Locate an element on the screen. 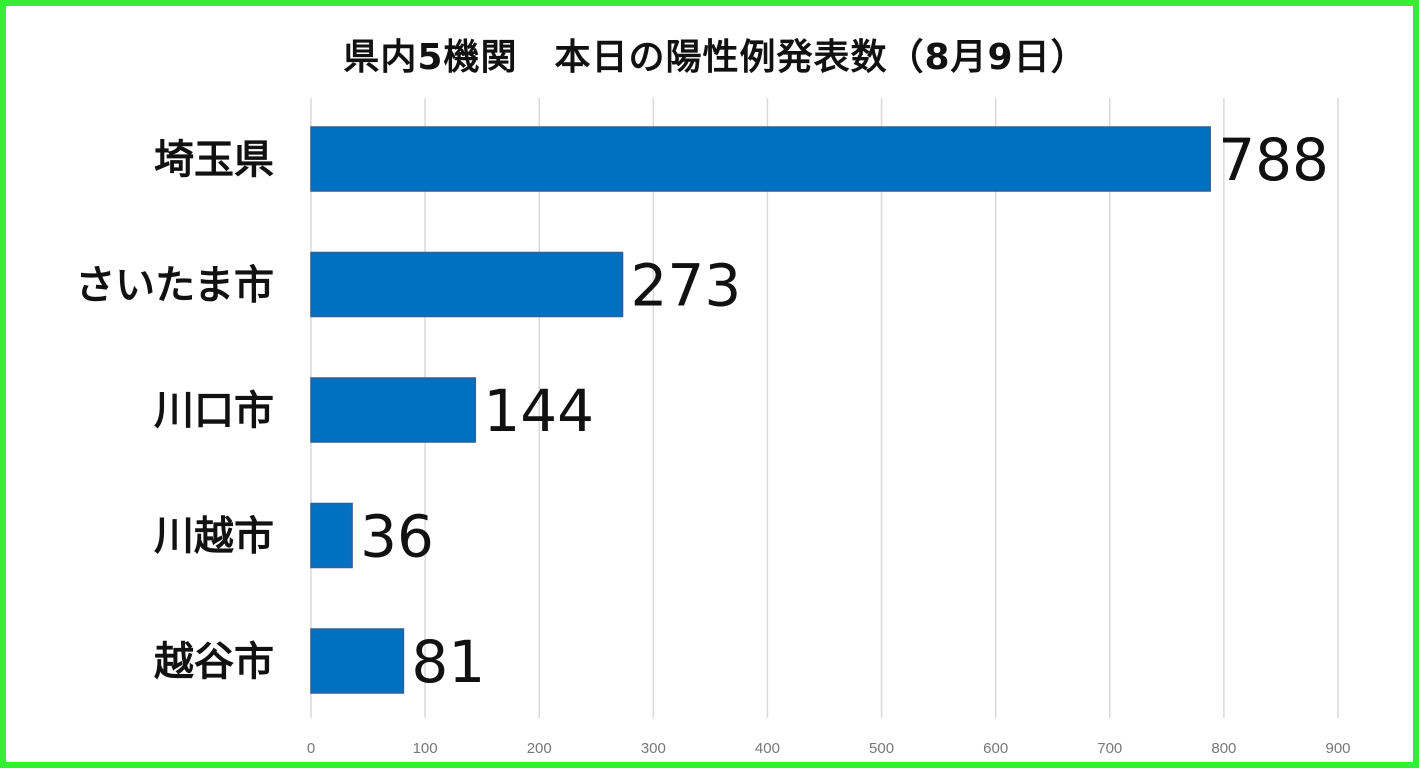 The height and width of the screenshot is (768, 1419). category-label: 川口市 is located at coordinates (214, 411).